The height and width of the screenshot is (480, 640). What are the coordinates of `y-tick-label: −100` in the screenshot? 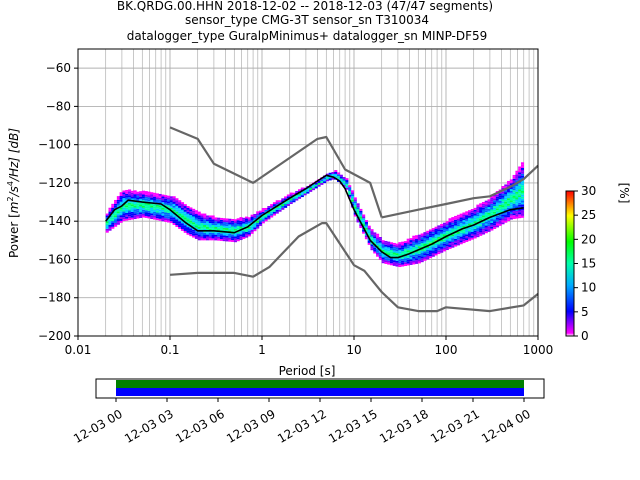 It's located at (54, 145).